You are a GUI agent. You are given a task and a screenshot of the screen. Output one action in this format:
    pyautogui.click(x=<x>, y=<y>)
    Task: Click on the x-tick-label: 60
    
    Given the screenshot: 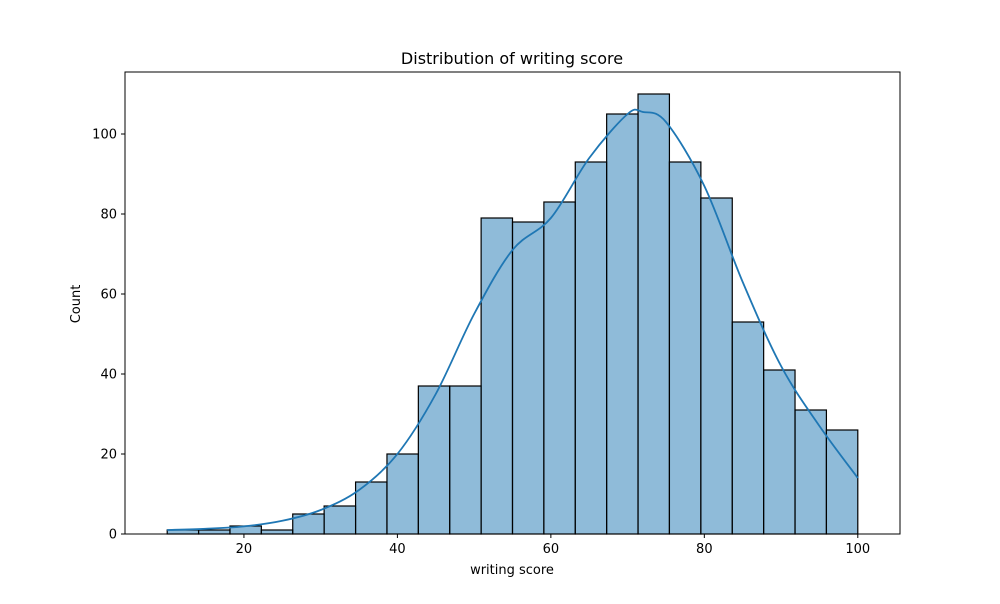 What is the action you would take?
    pyautogui.click(x=551, y=549)
    